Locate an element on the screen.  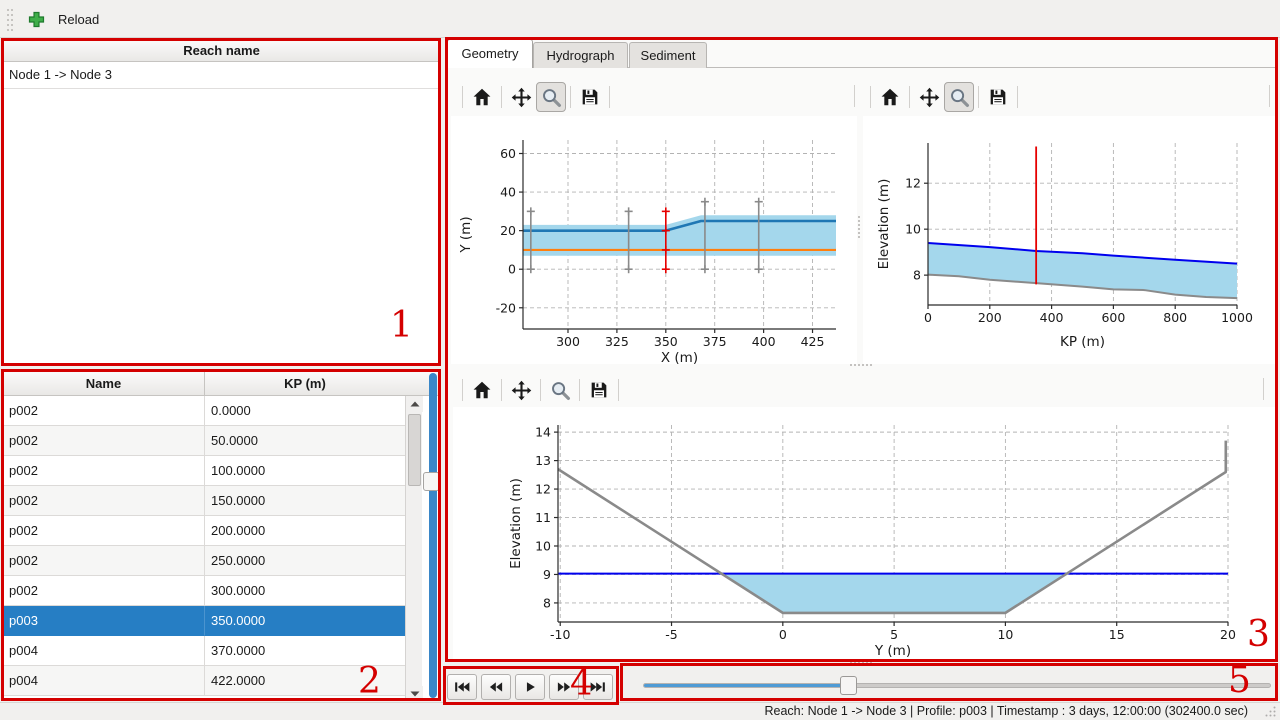
table-scrollbar is located at coordinates (414, 548).